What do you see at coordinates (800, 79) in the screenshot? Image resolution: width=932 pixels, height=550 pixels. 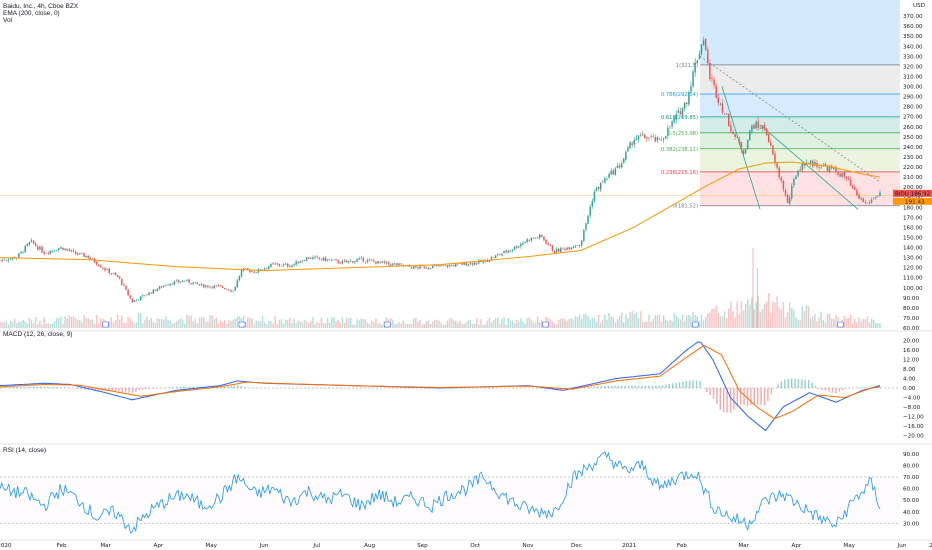 I see `fib-zone` at bounding box center [800, 79].